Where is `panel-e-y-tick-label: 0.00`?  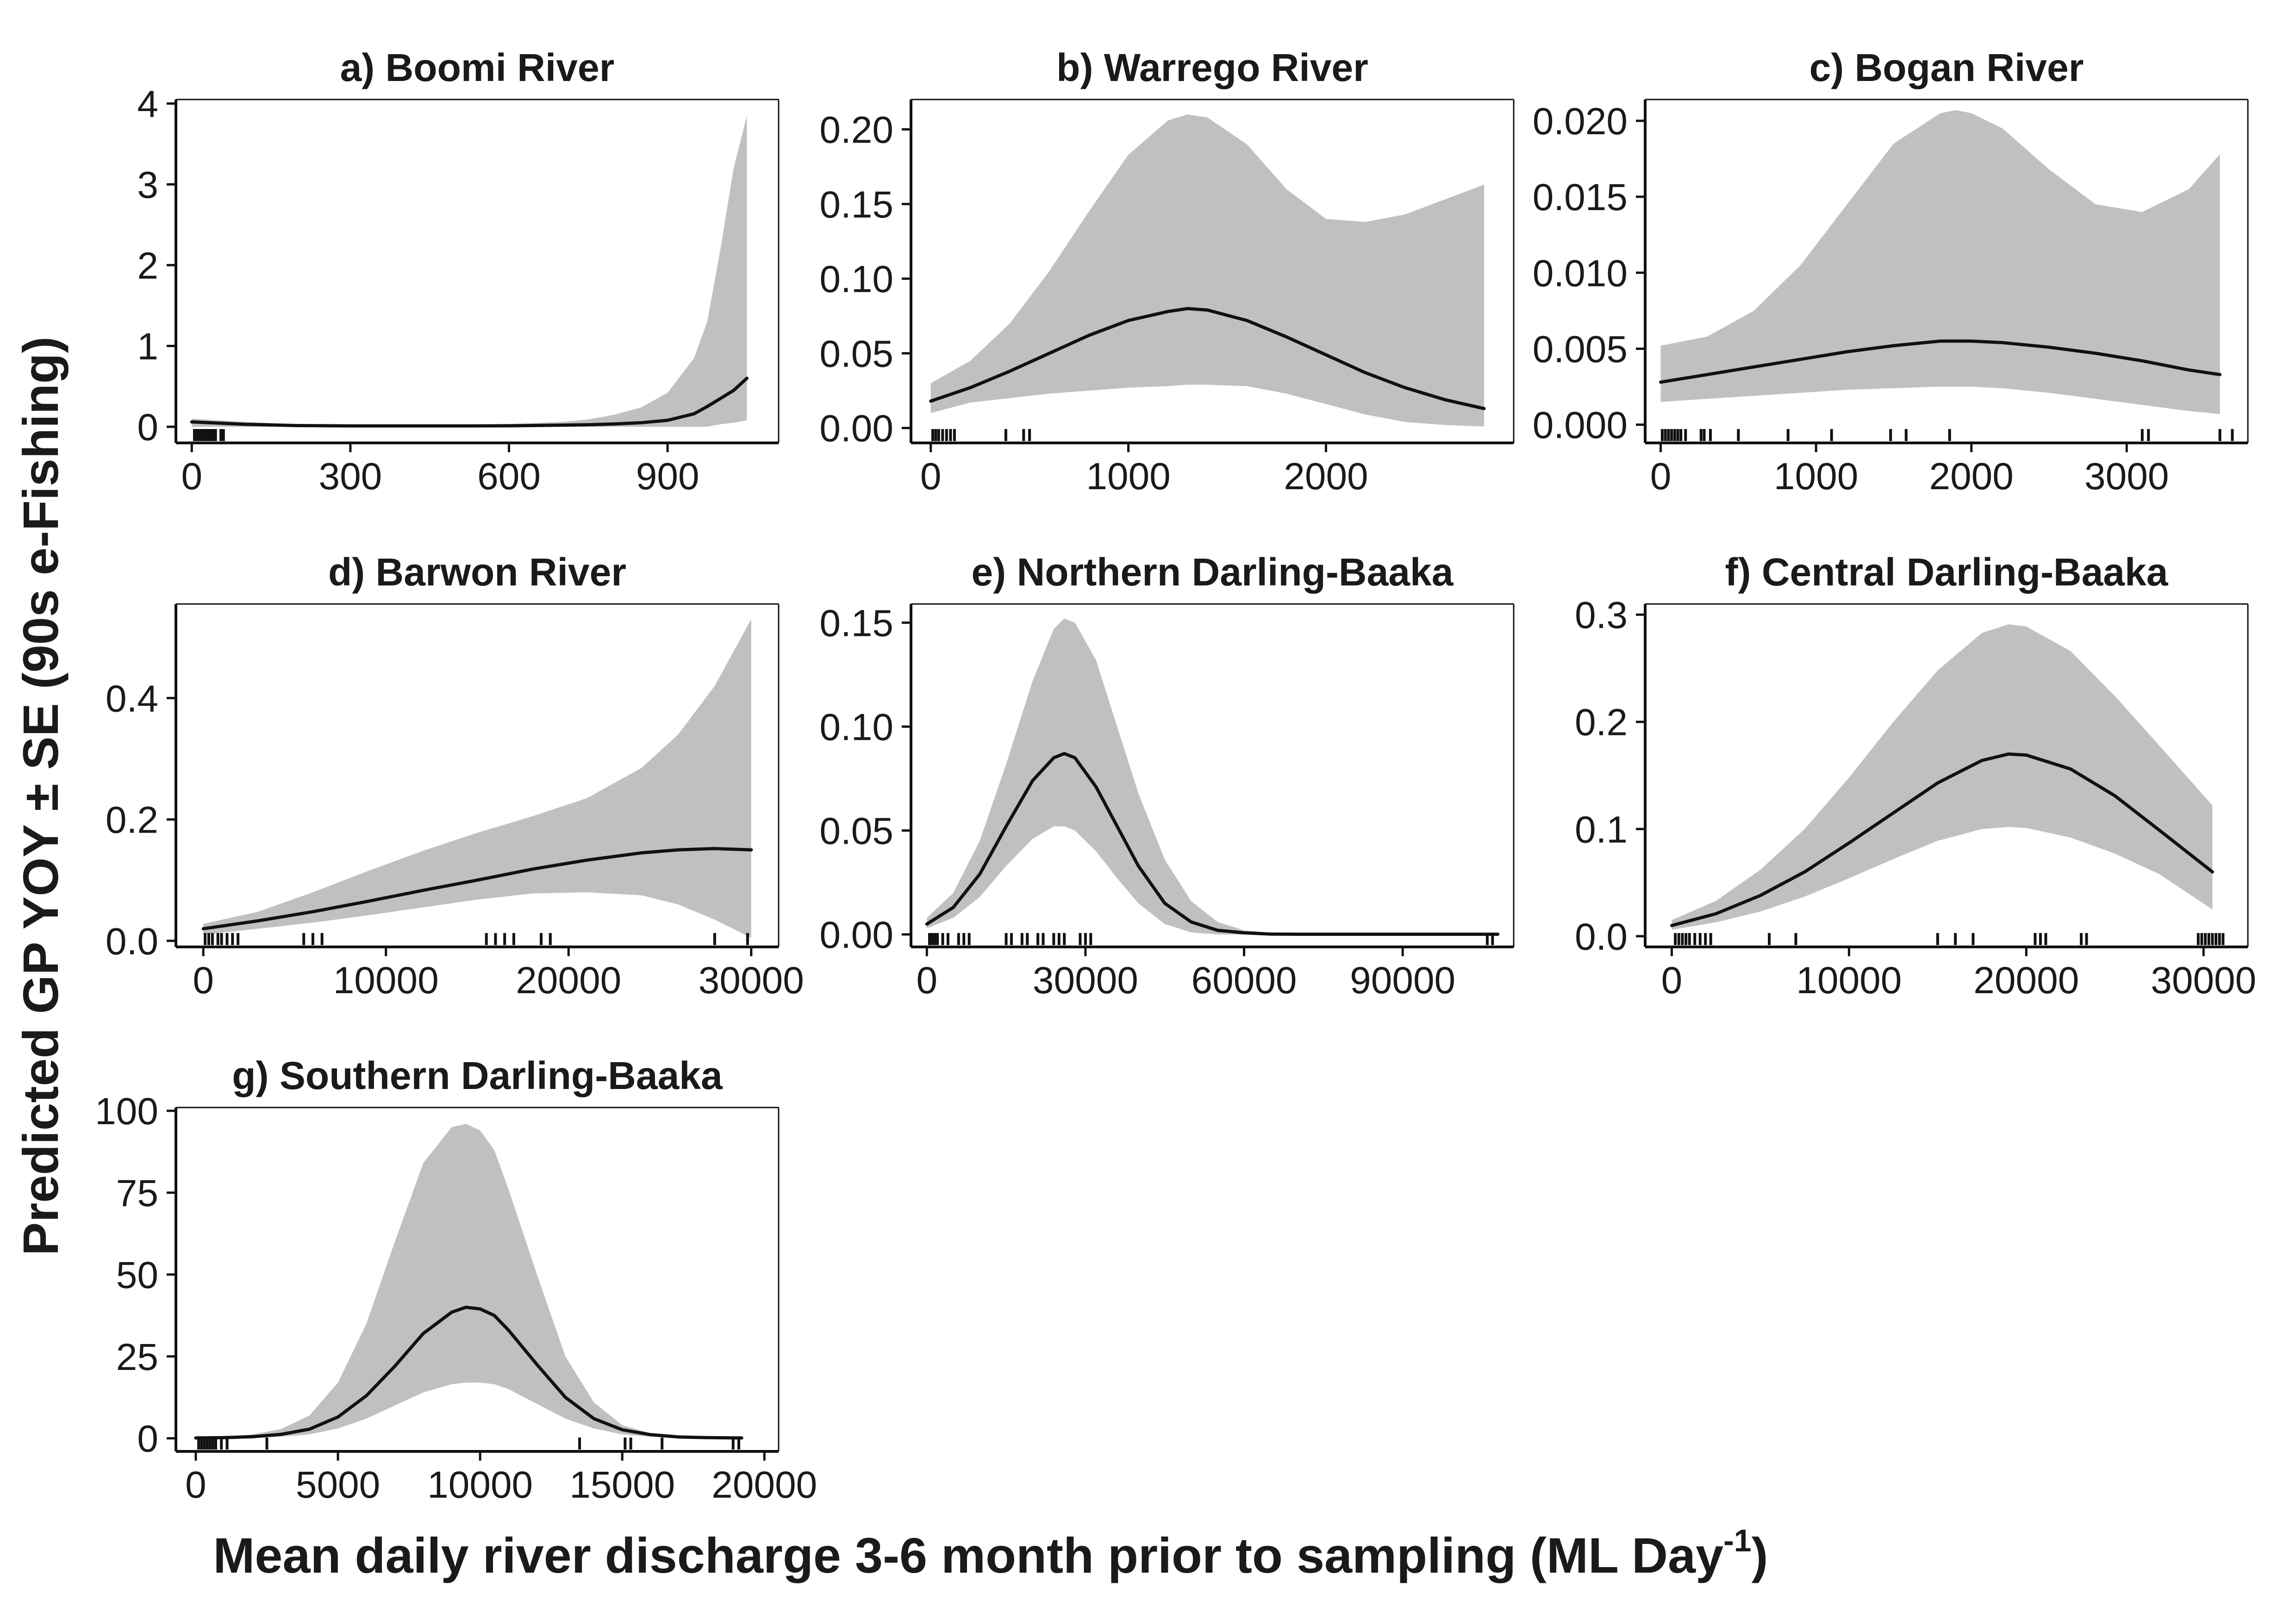 panel-e-y-tick-label: 0.00 is located at coordinates (856, 935).